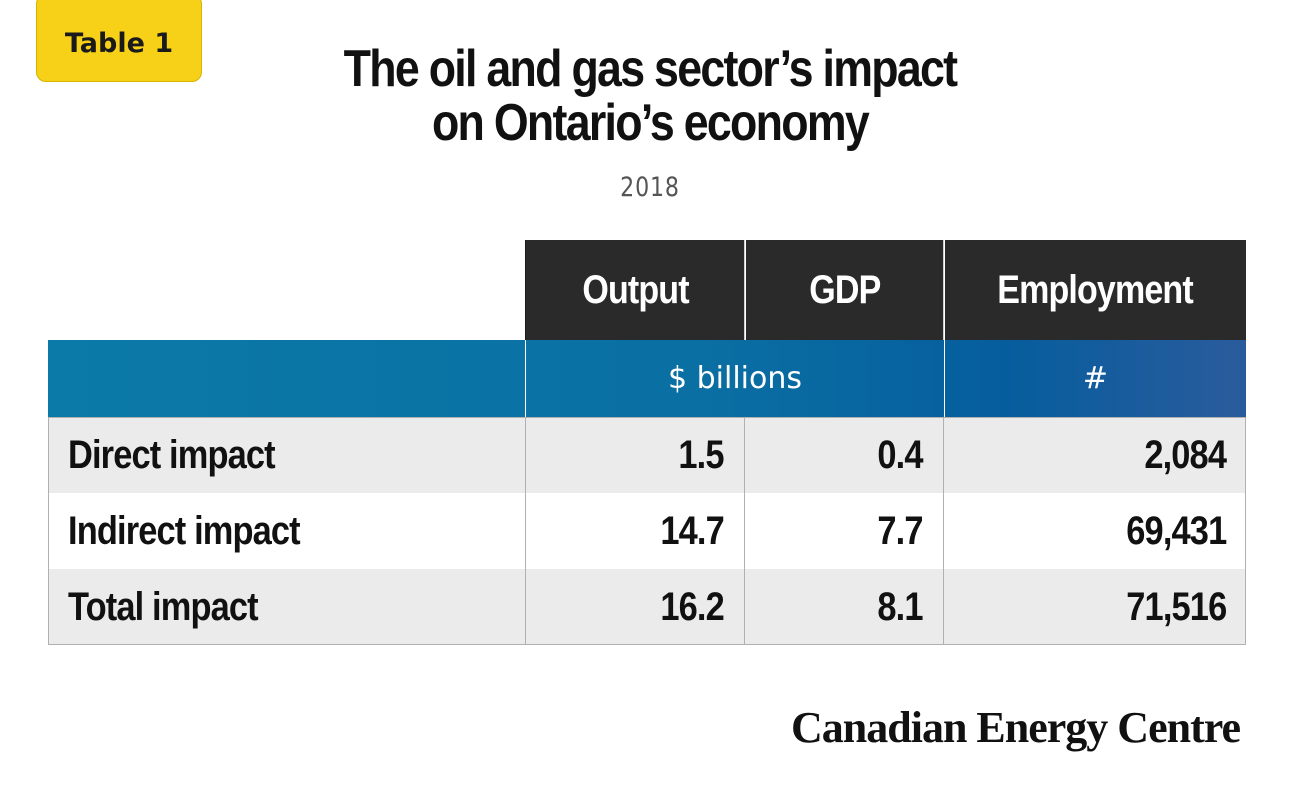  Describe the element at coordinates (647, 378) in the screenshot. I see `units-band` at that location.